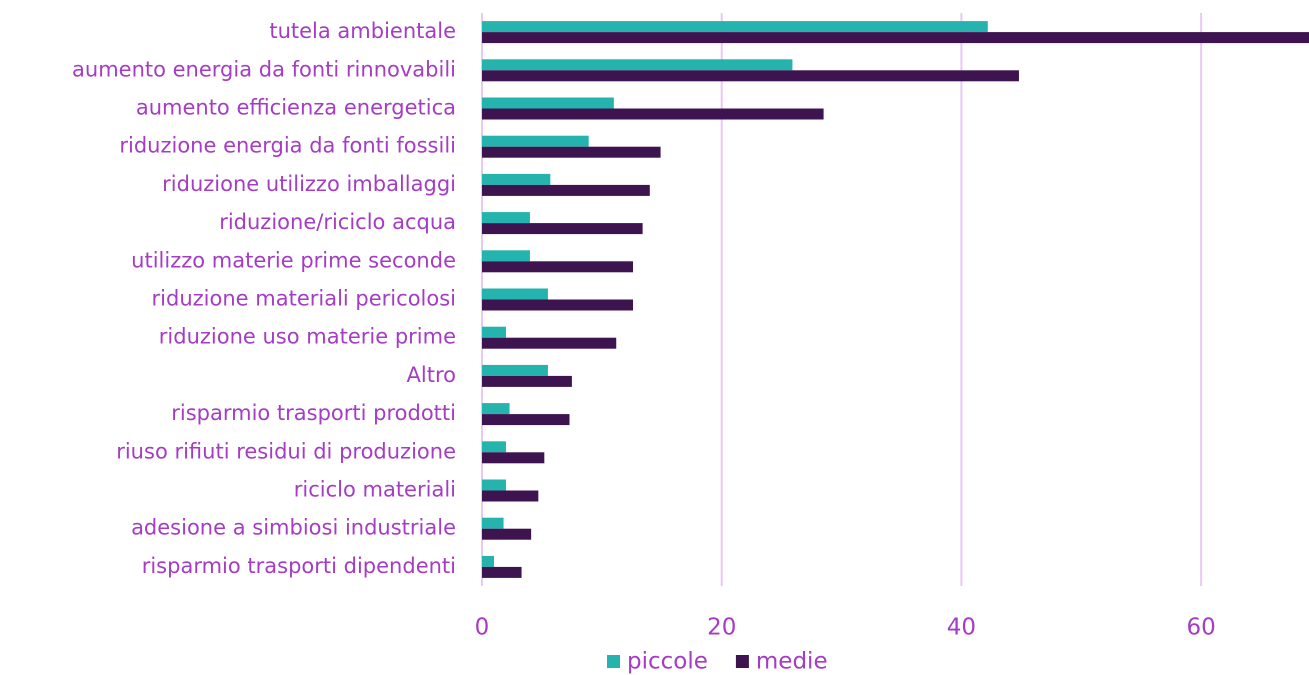  Describe the element at coordinates (293, 260) in the screenshot. I see `y-tick-label: utilizzo materie prime seconde` at that location.